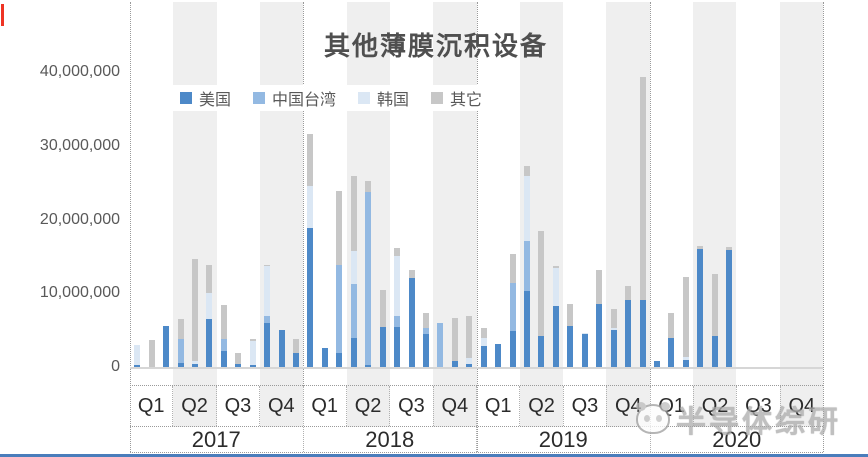 The width and height of the screenshot is (868, 457). I want to click on y-tick-label: 0, so click(115, 366).